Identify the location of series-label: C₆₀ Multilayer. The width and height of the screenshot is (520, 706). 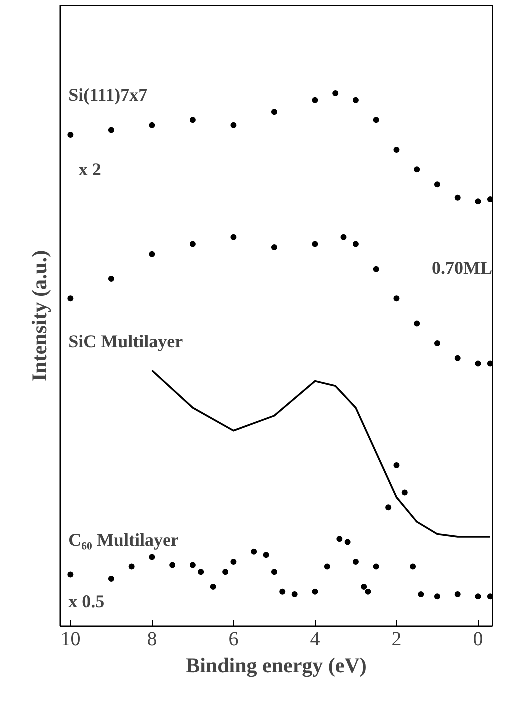
(123, 540).